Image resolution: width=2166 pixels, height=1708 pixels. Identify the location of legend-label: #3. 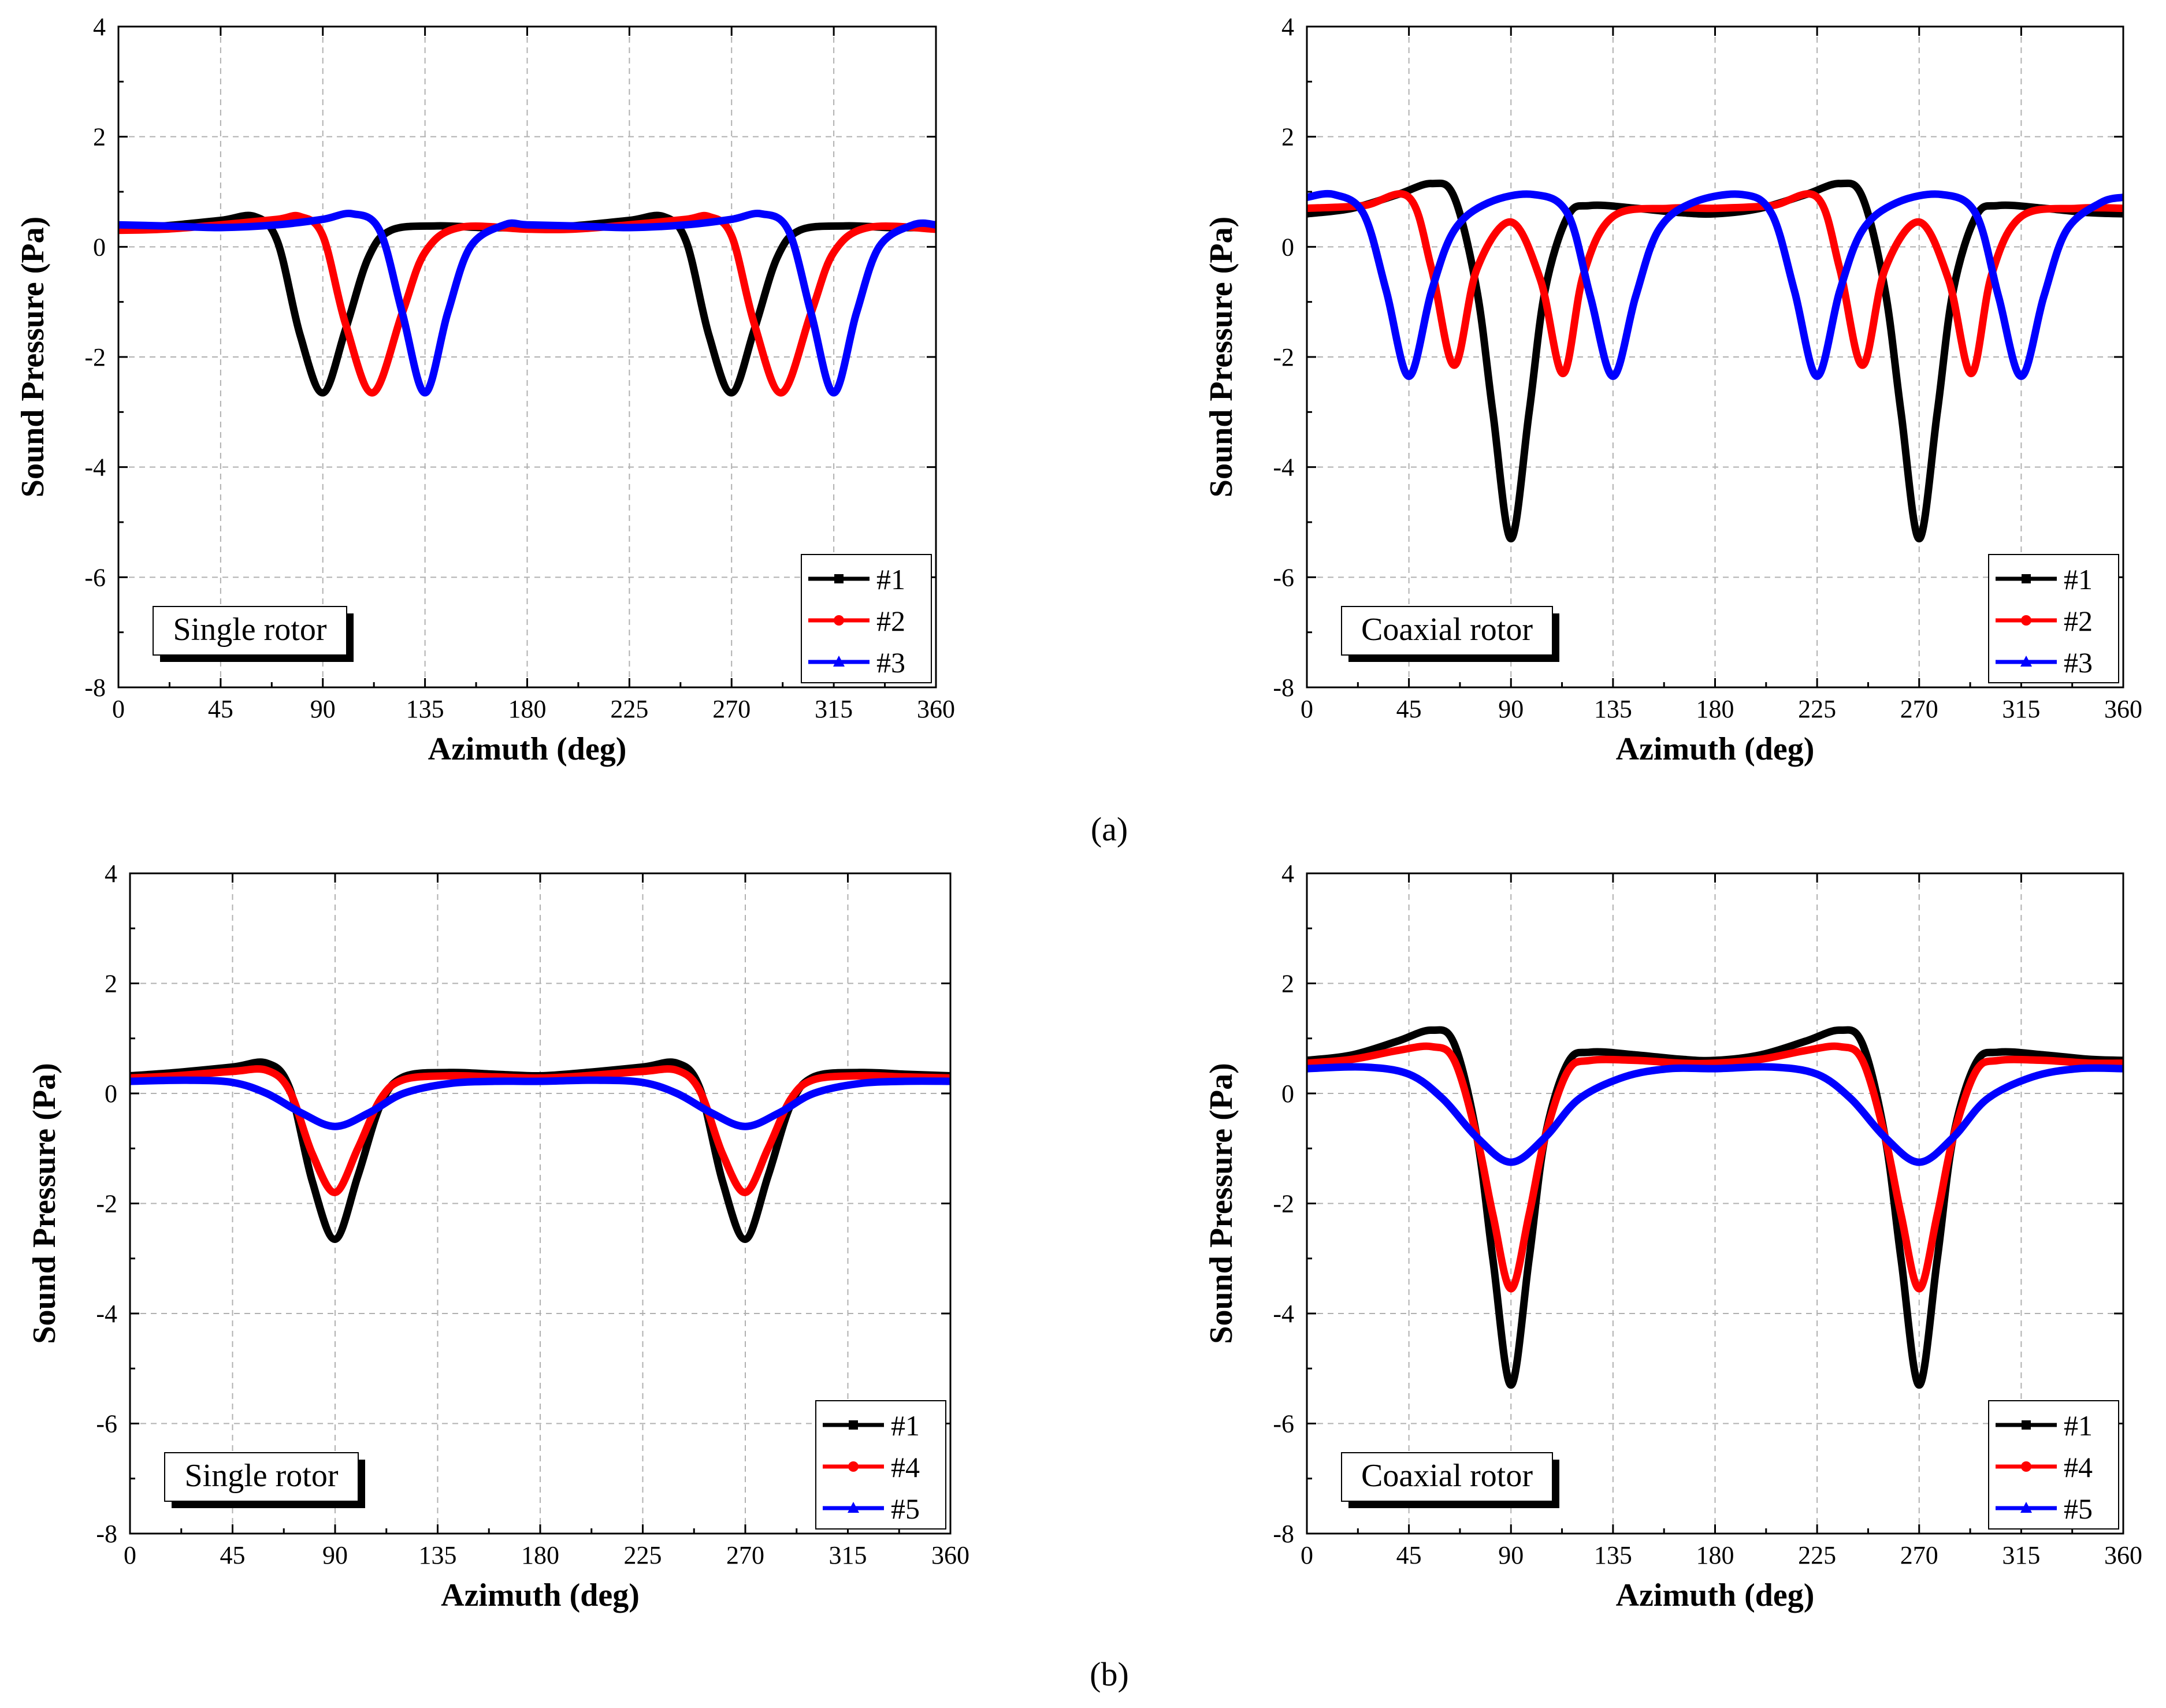
(2078, 662).